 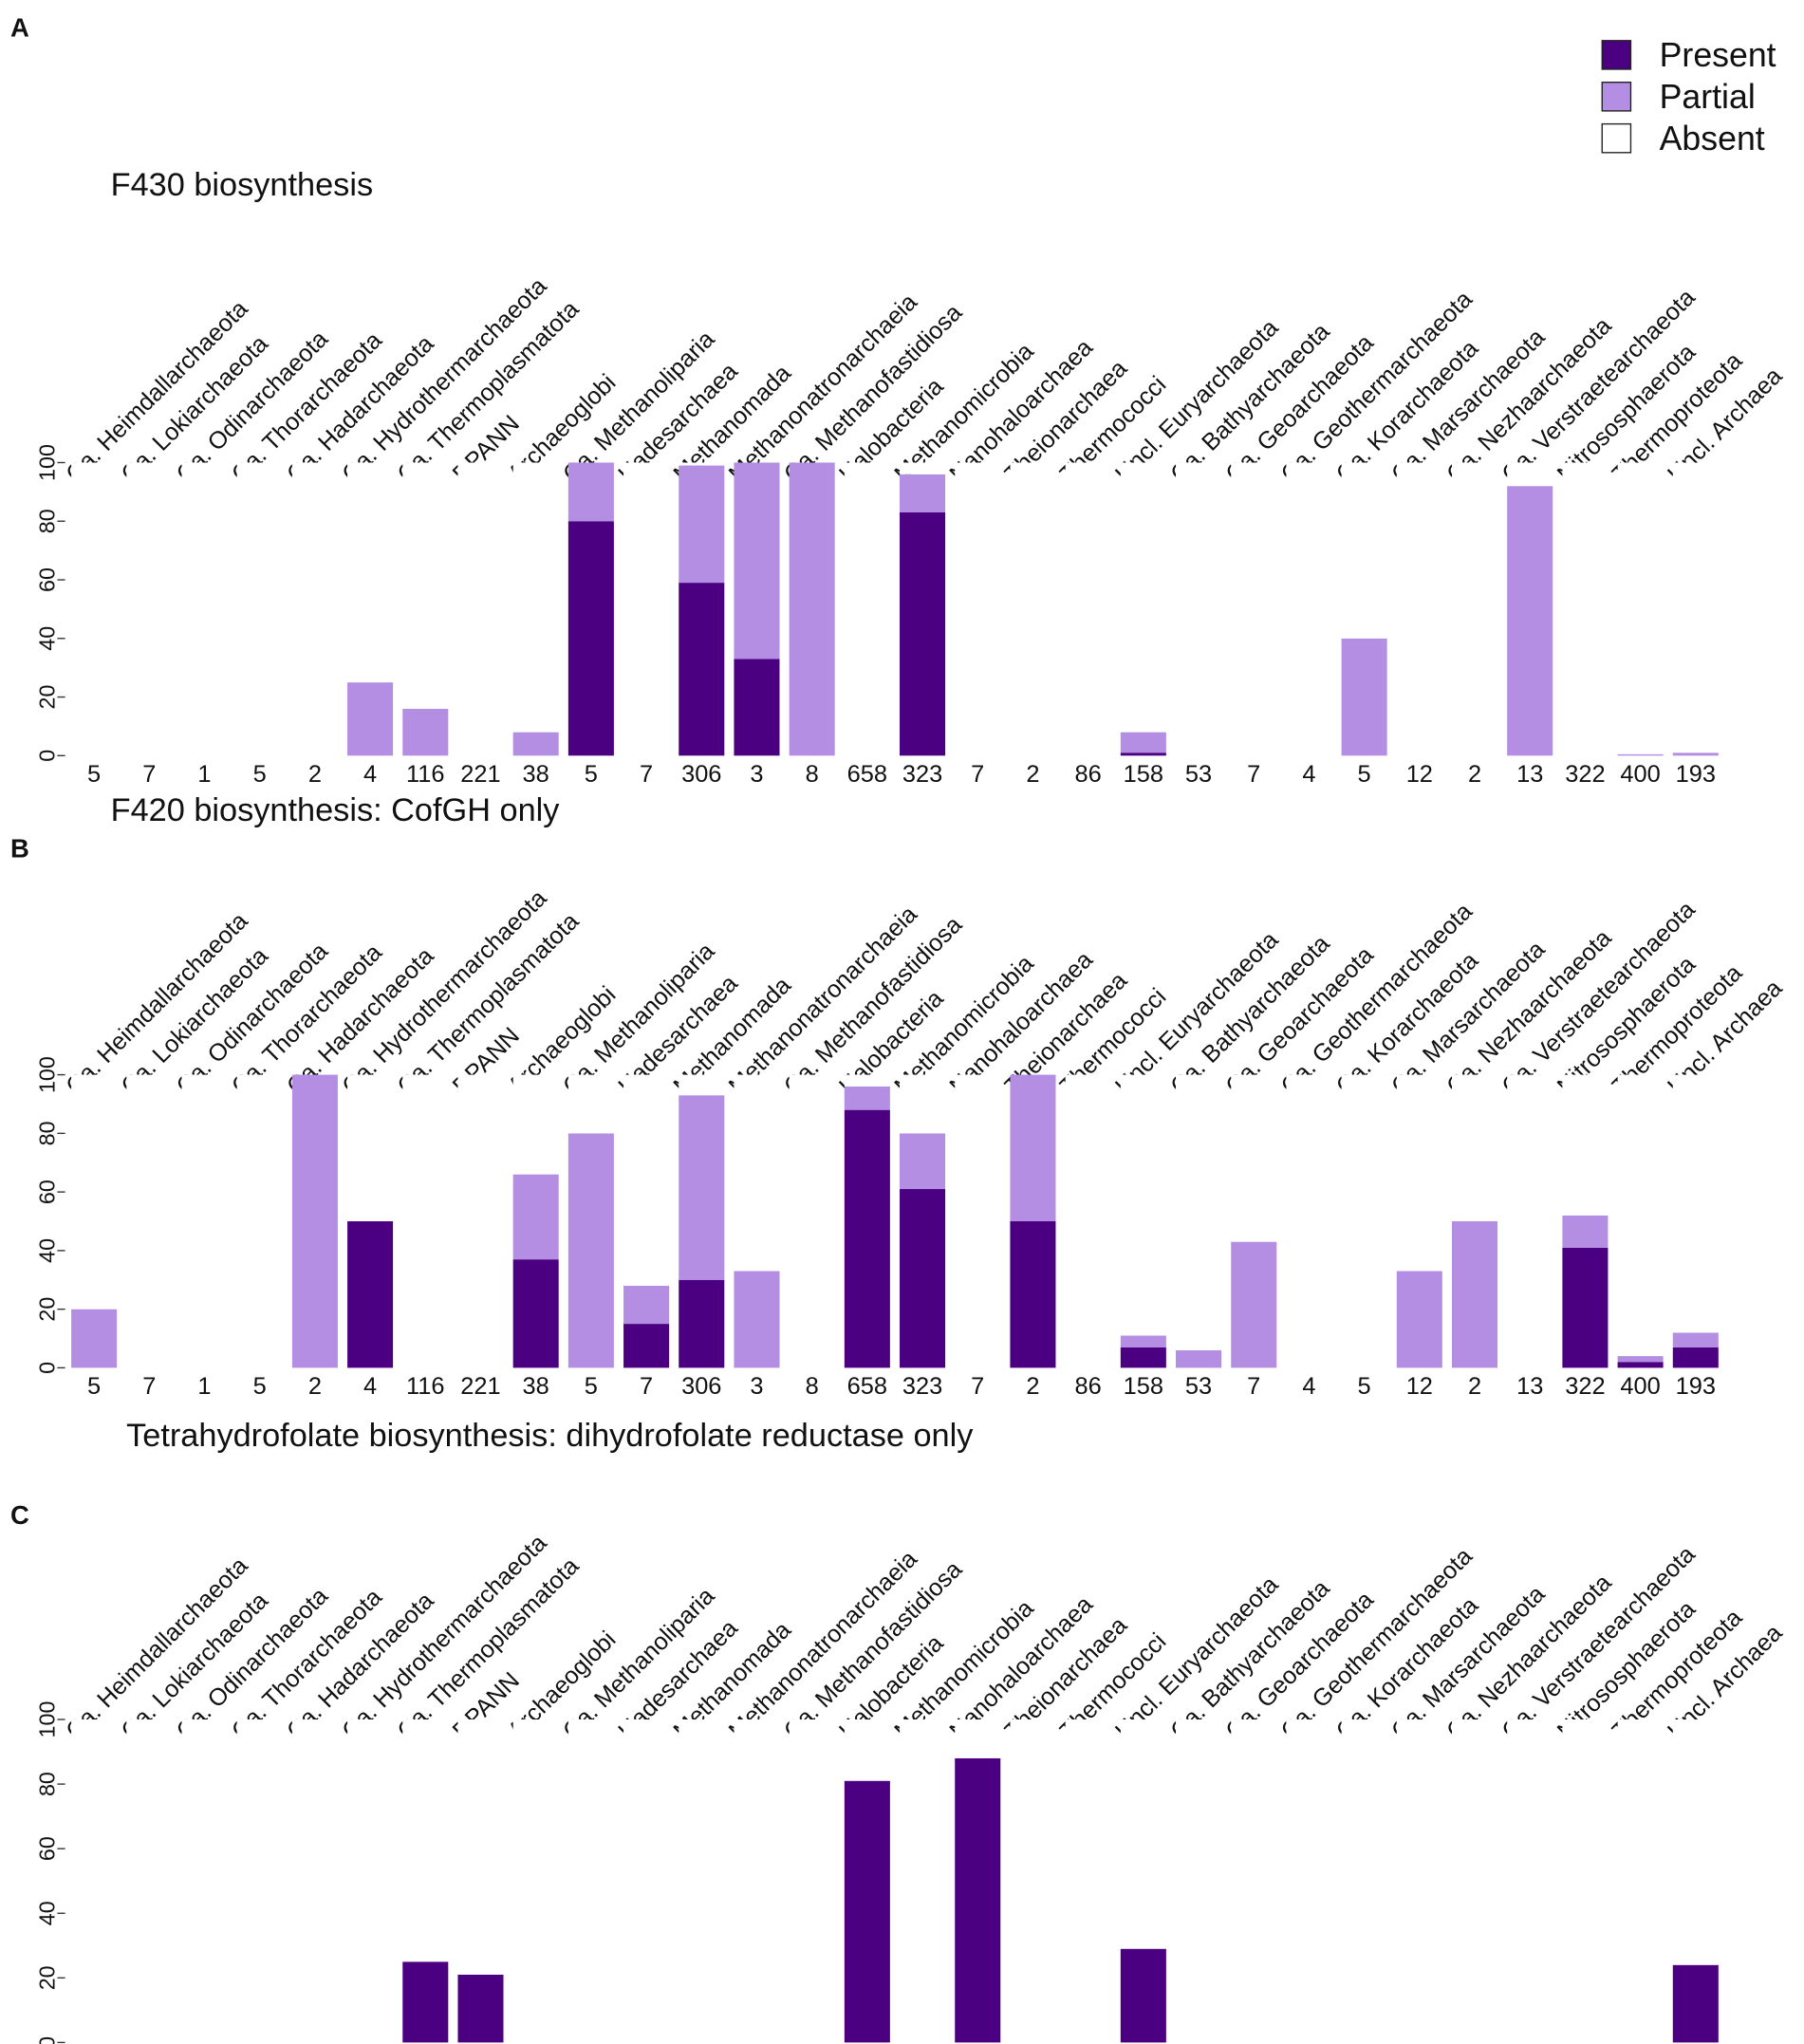 I want to click on legend-swatch, so click(x=1616, y=55).